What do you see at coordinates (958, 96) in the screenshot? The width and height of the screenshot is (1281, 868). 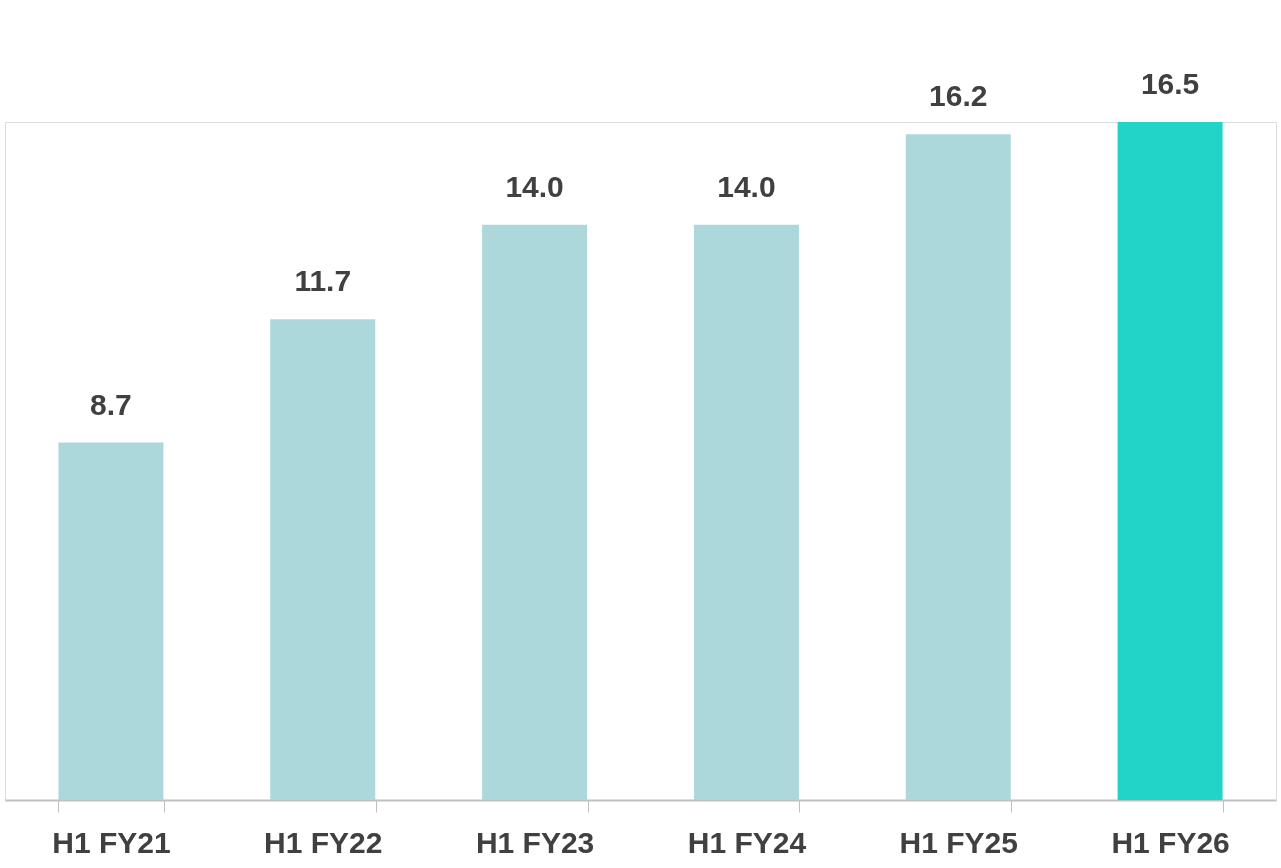 I see `data-label: 16.2` at bounding box center [958, 96].